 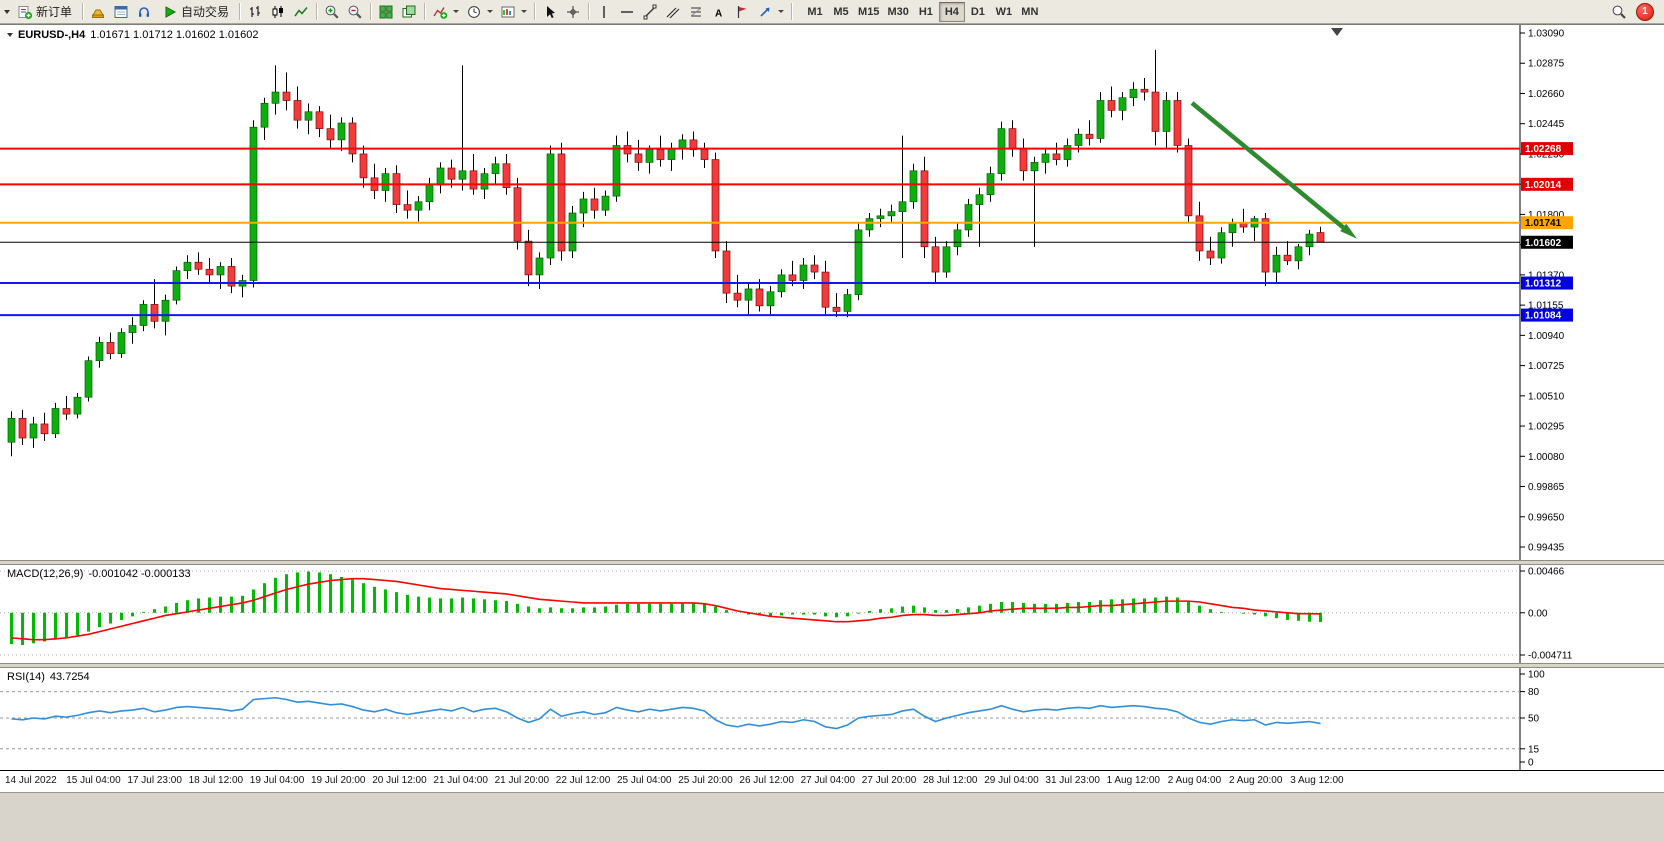 I want to click on timeframe-D1: D1, so click(x=978, y=12).